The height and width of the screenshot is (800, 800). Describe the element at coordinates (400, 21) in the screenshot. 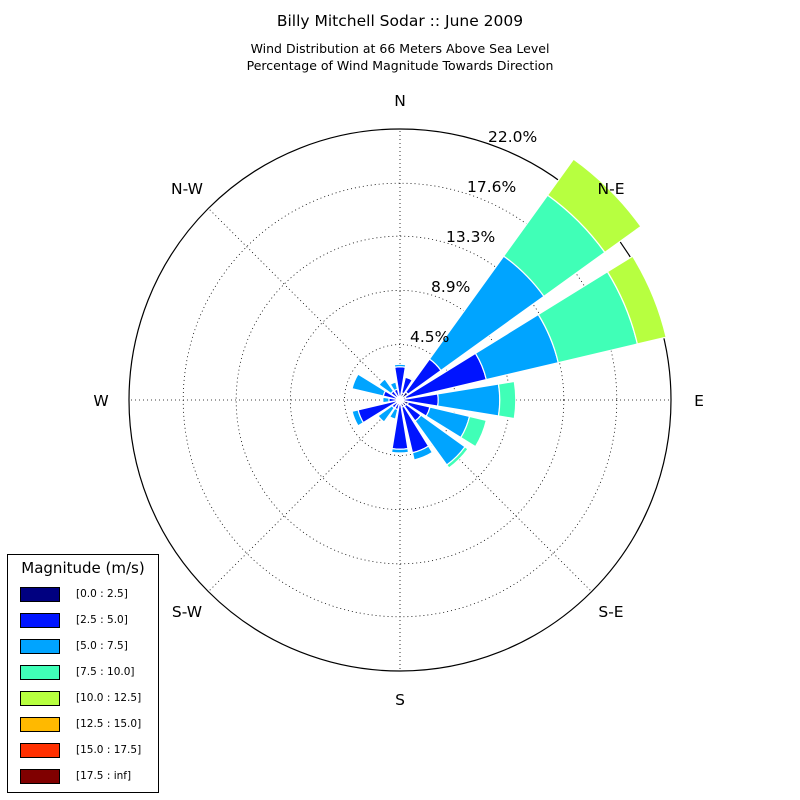

I see `chart-title: Billy Mitchell Sodar :: June 2009` at that location.